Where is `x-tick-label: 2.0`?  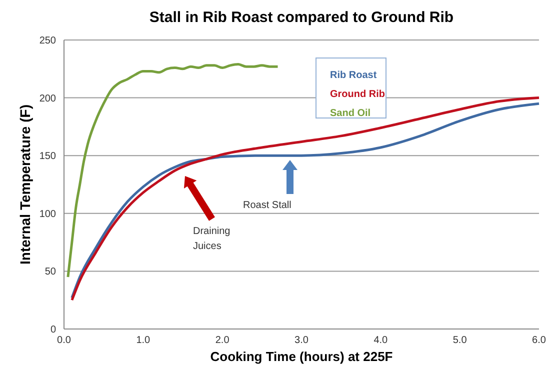
x-tick-label: 2.0 is located at coordinates (222, 340).